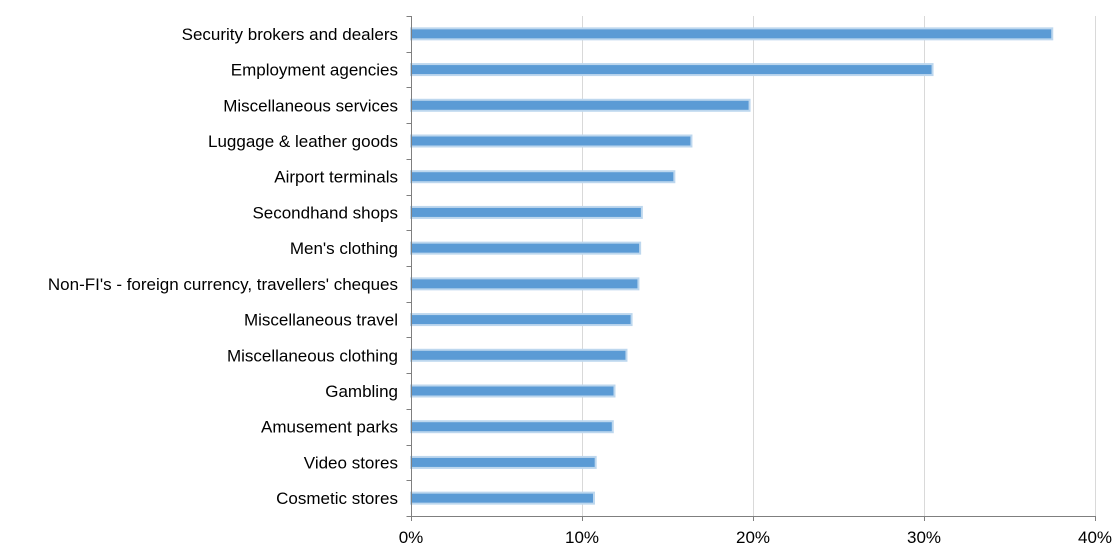 The height and width of the screenshot is (546, 1114). I want to click on x-tick-label-3: 30%, so click(924, 537).